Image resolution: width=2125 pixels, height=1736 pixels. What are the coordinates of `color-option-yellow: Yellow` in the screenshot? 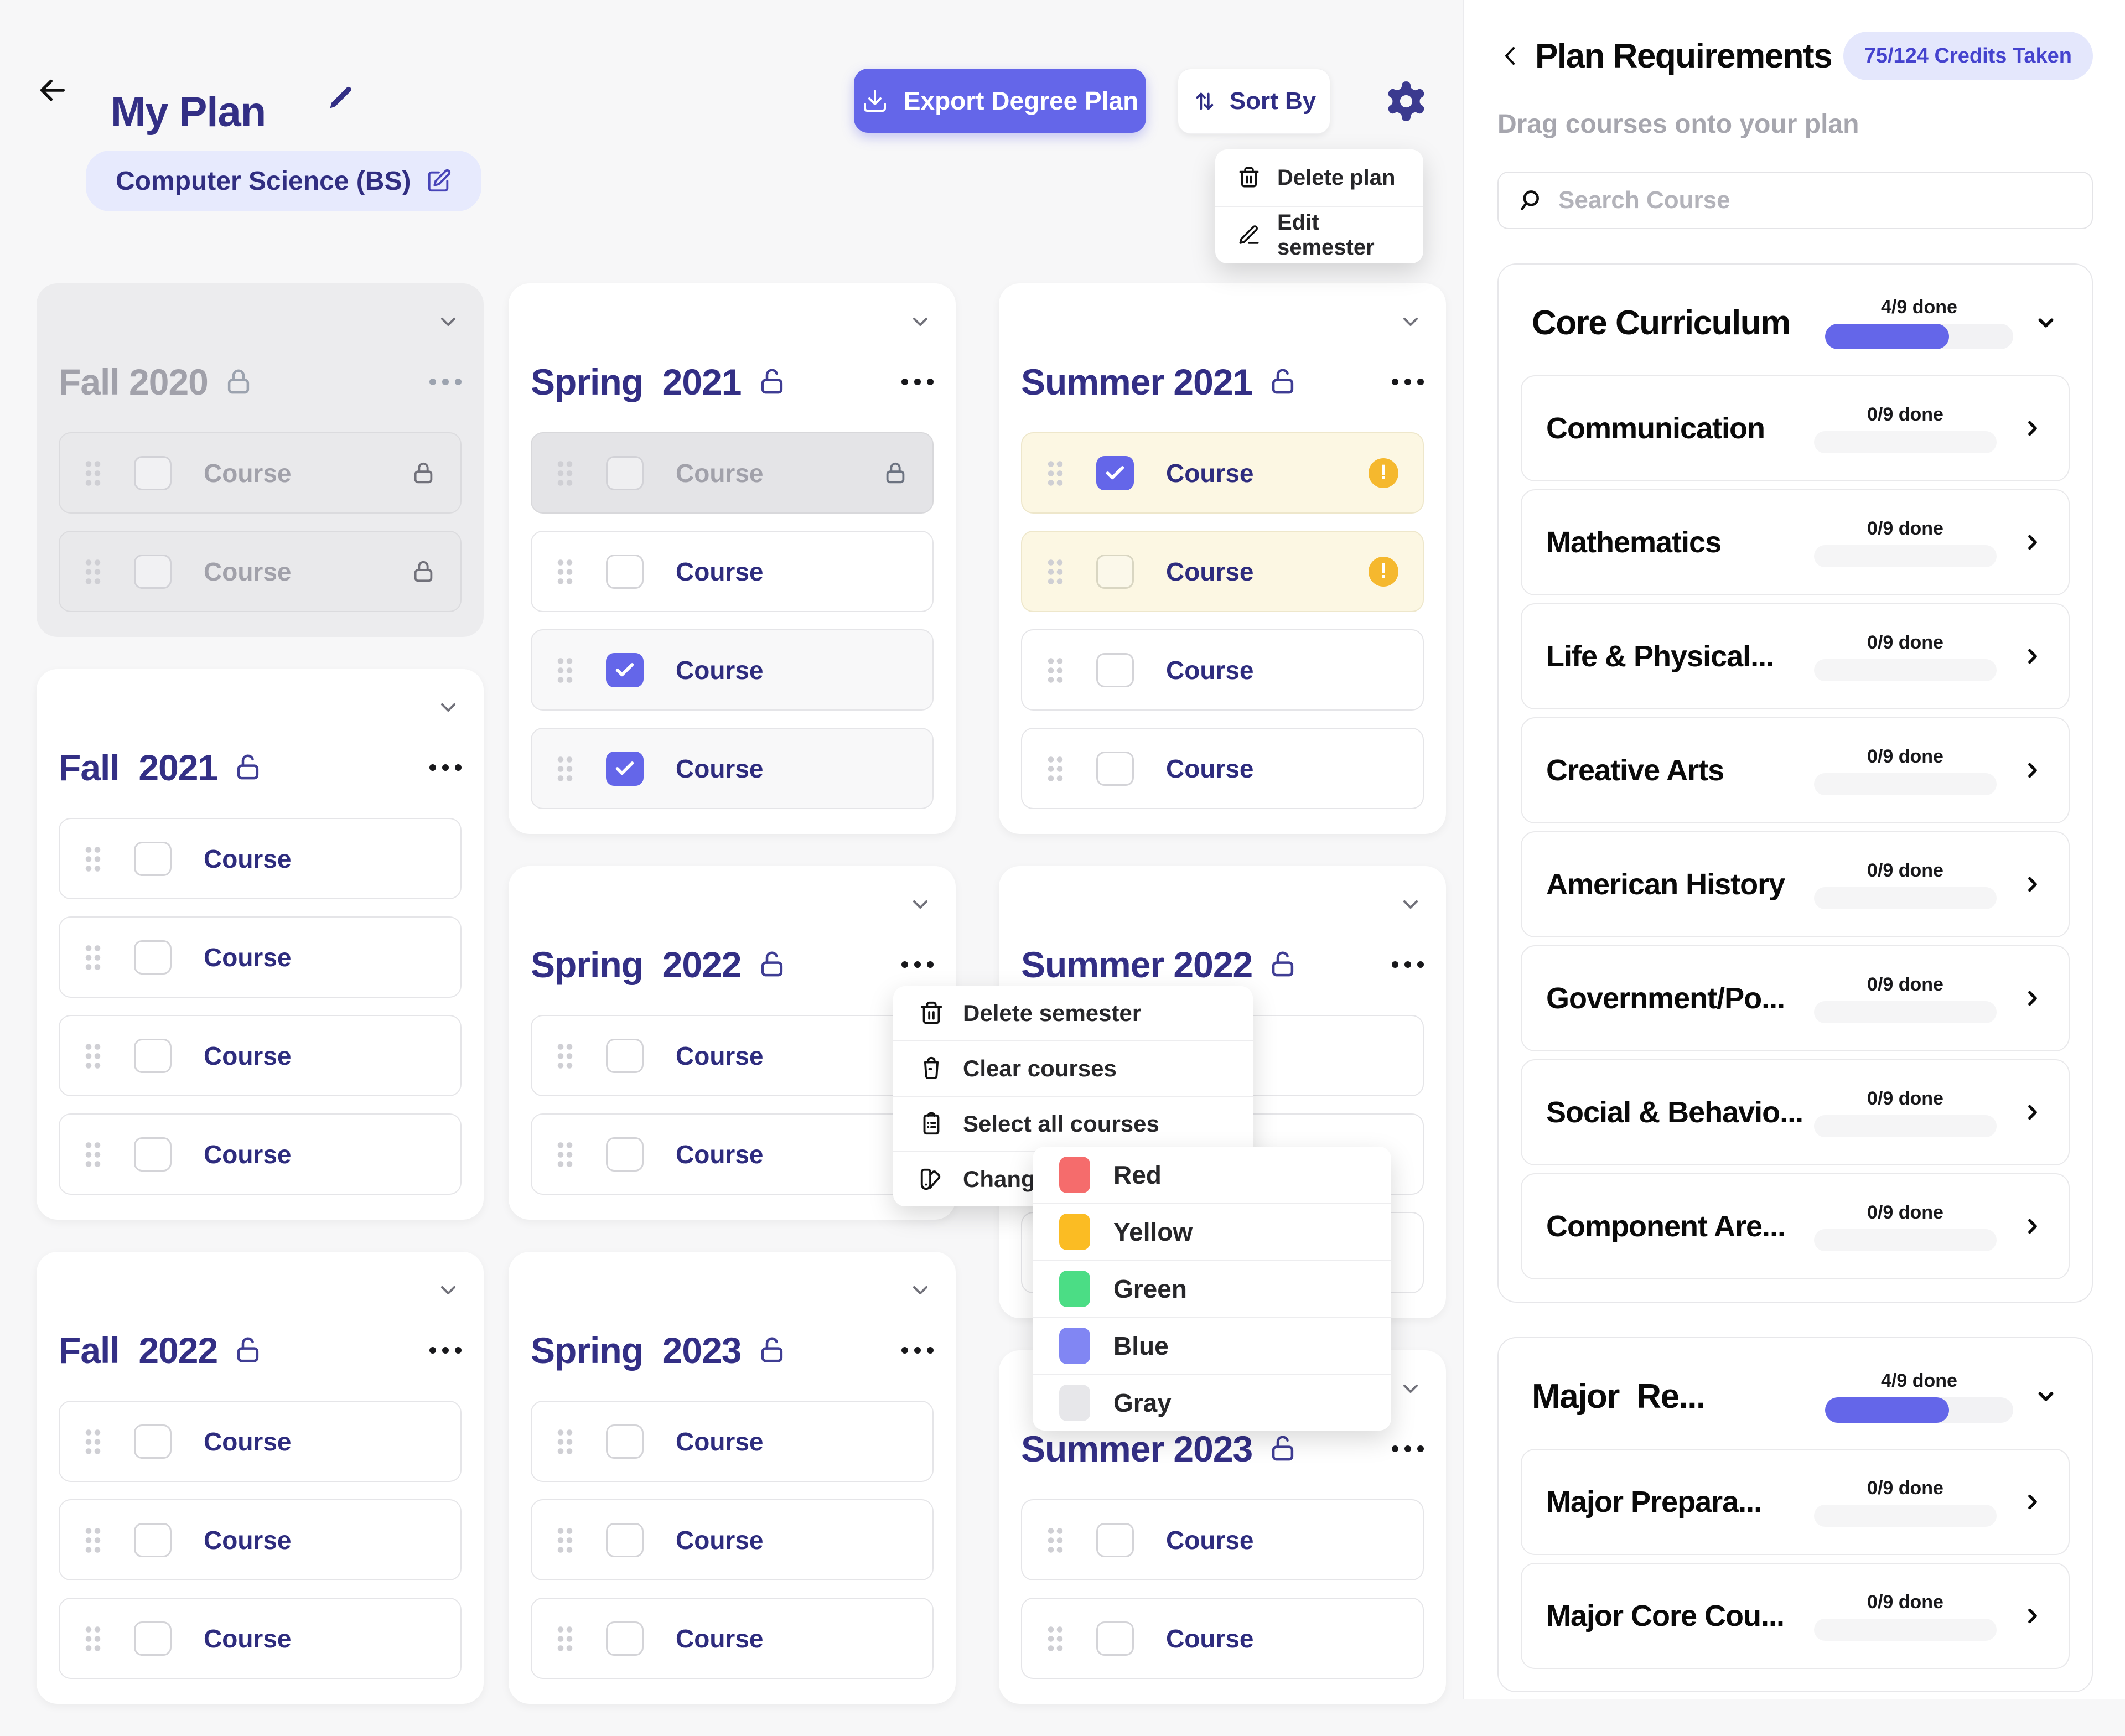 It's located at (1212, 1231).